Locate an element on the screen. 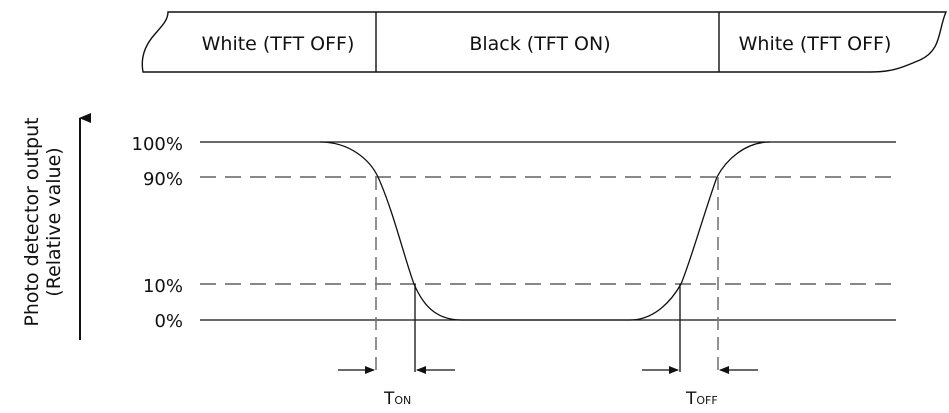  ton-label: TON is located at coordinates (397, 399).